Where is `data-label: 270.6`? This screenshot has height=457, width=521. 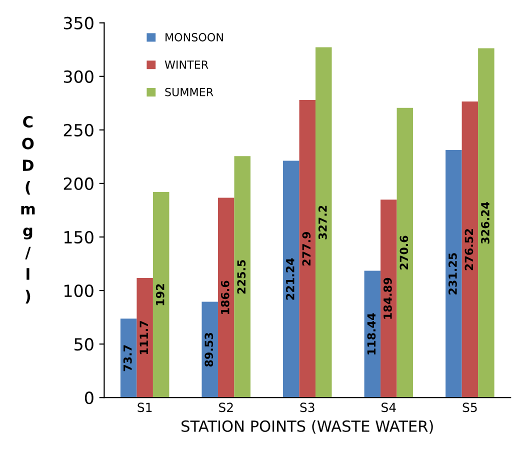 data-label: 270.6 is located at coordinates (404, 253).